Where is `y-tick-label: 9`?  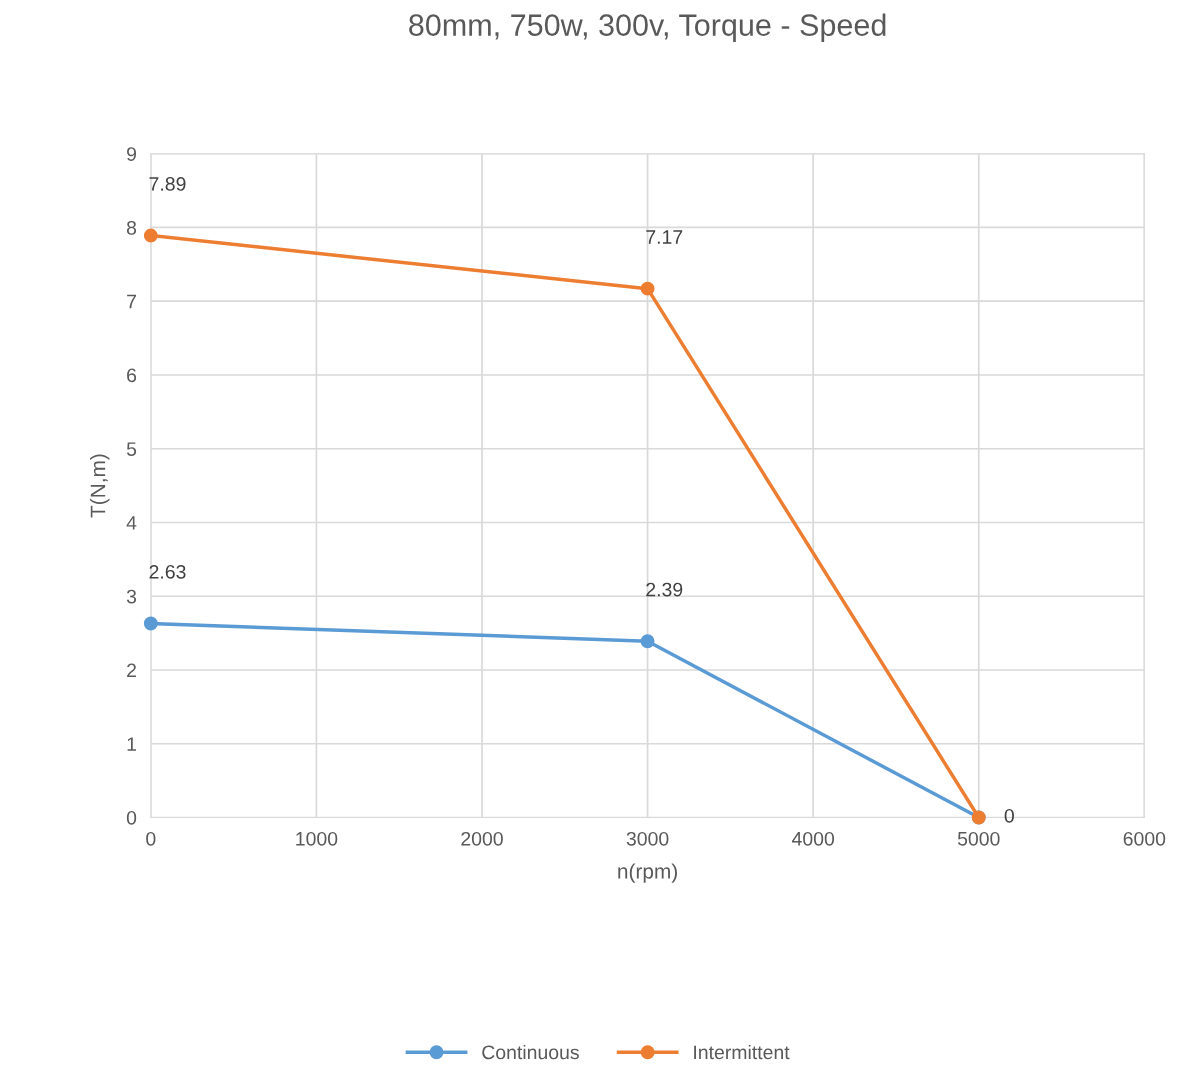 y-tick-label: 9 is located at coordinates (132, 154).